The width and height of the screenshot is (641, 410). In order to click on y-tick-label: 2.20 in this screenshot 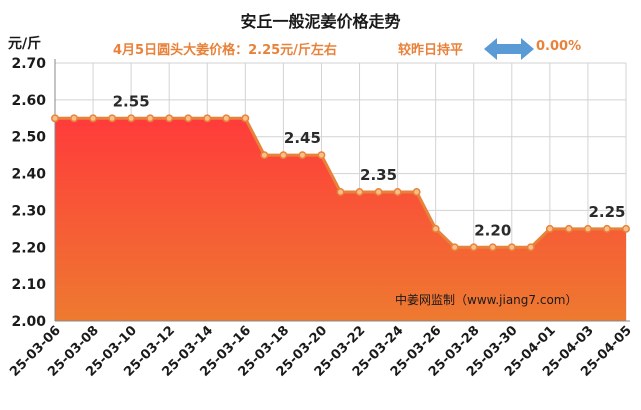, I will do `click(28, 248)`.